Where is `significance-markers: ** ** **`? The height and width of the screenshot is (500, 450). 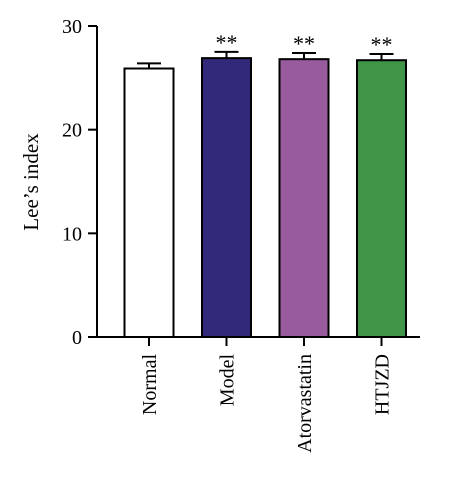
significance-markers: ** ** ** is located at coordinates (304, 43).